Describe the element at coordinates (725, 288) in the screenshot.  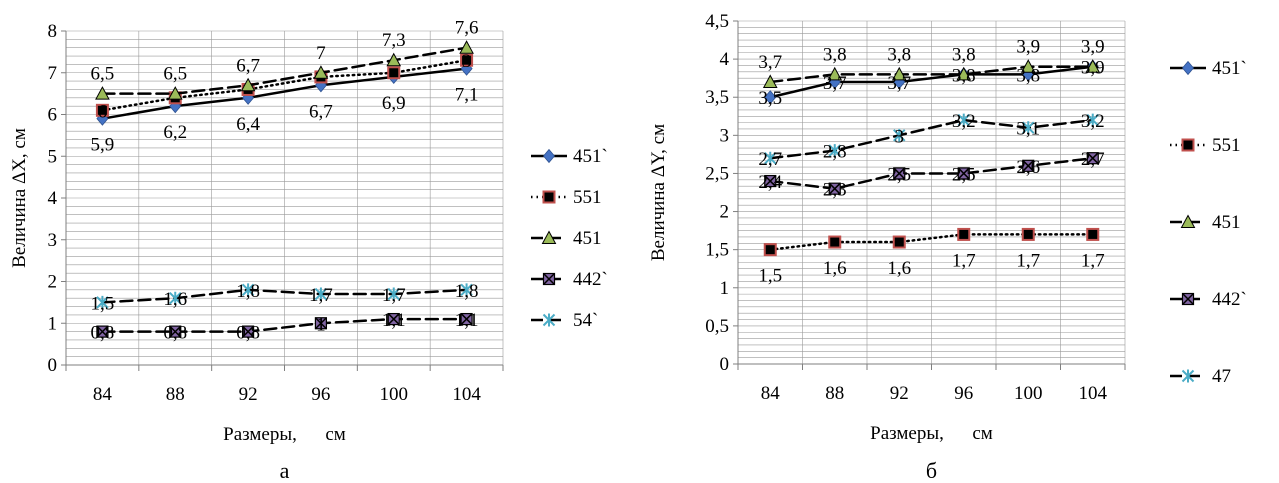
I see `chart-b-y-tick-label: 1` at that location.